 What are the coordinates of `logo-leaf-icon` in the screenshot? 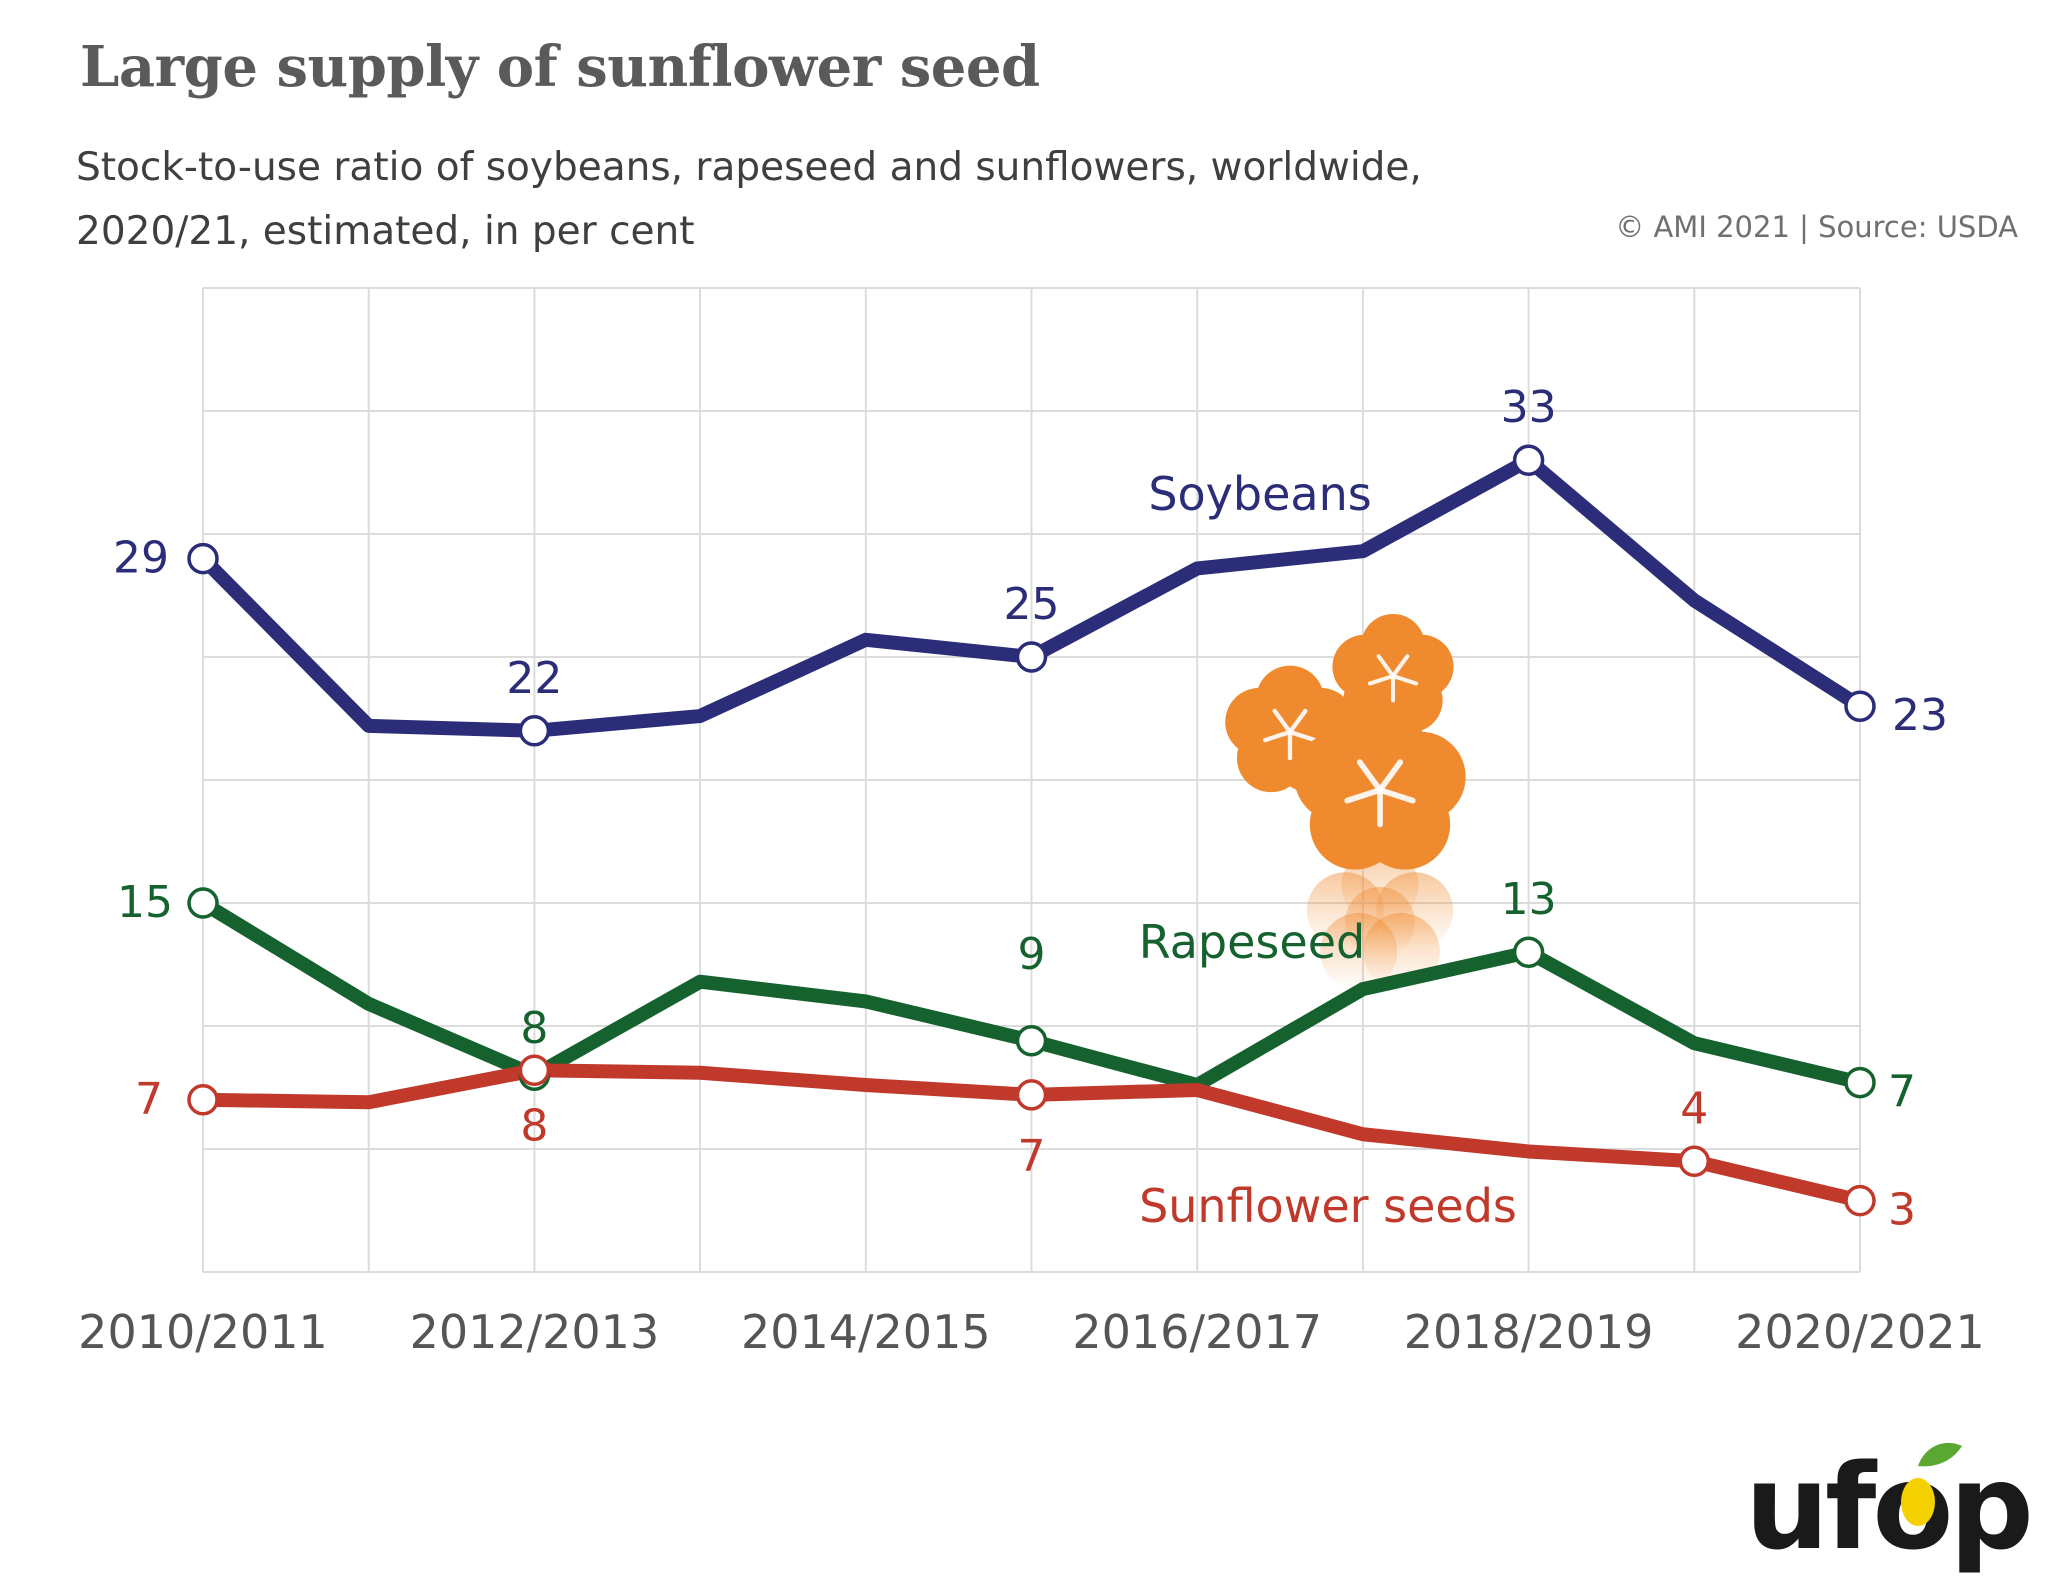 It's located at (1940, 1454).